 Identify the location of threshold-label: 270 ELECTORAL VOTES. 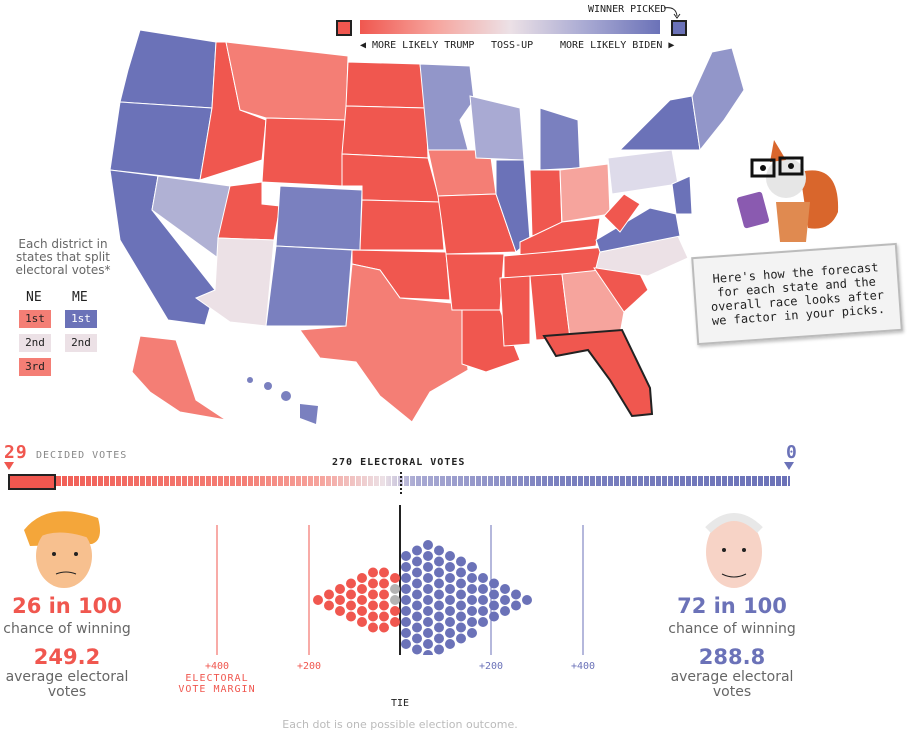
(399, 462).